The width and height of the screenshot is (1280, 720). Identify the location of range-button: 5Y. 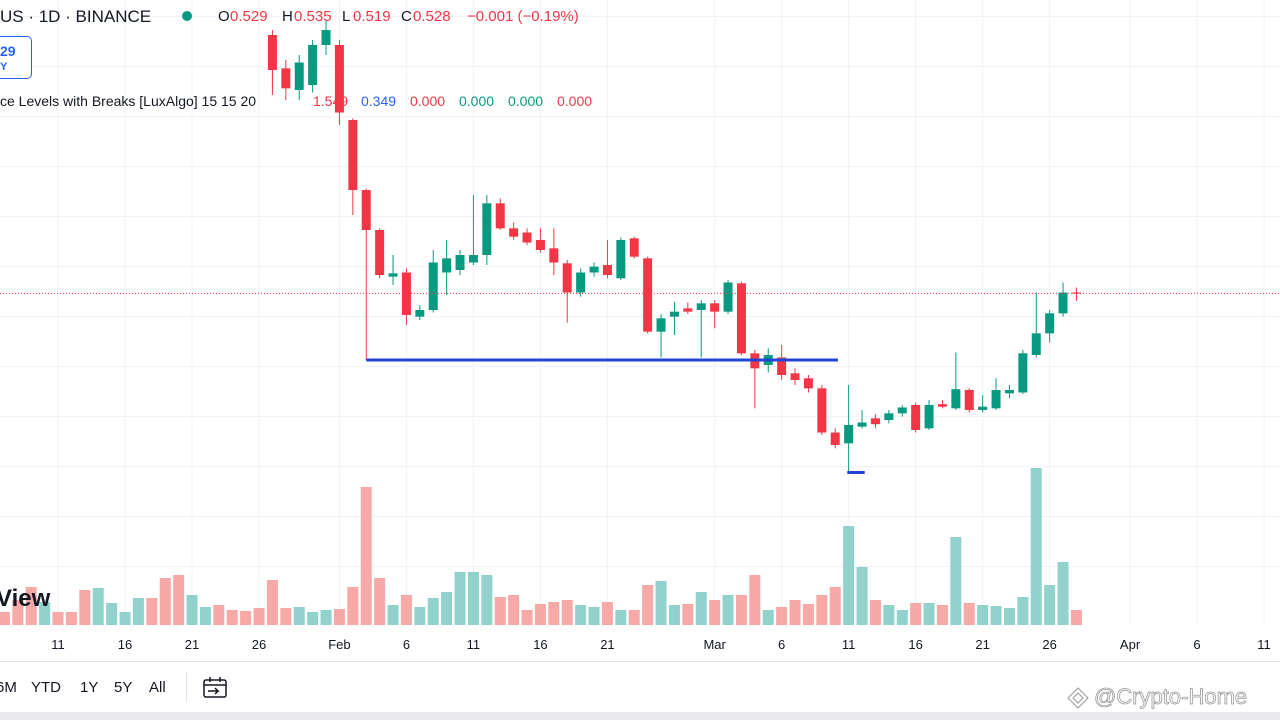
(123, 687).